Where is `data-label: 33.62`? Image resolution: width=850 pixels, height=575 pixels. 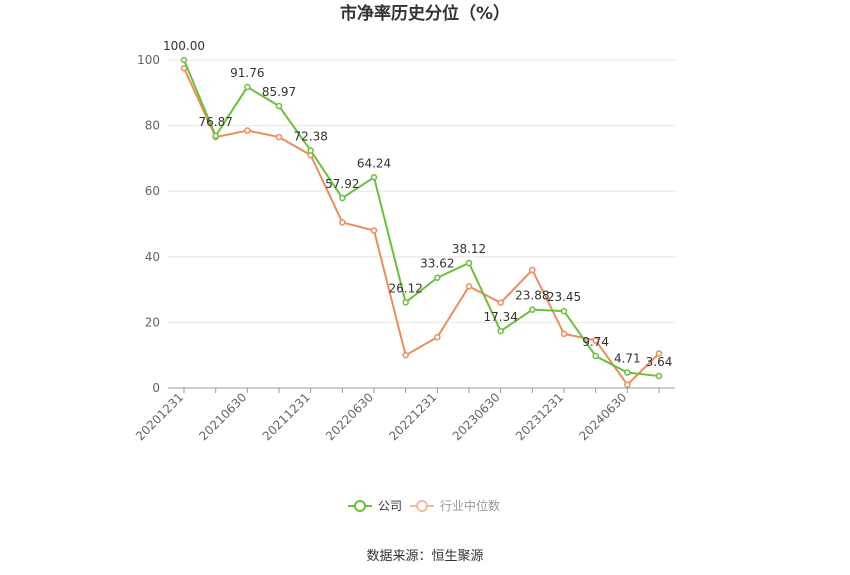 data-label: 33.62 is located at coordinates (437, 264).